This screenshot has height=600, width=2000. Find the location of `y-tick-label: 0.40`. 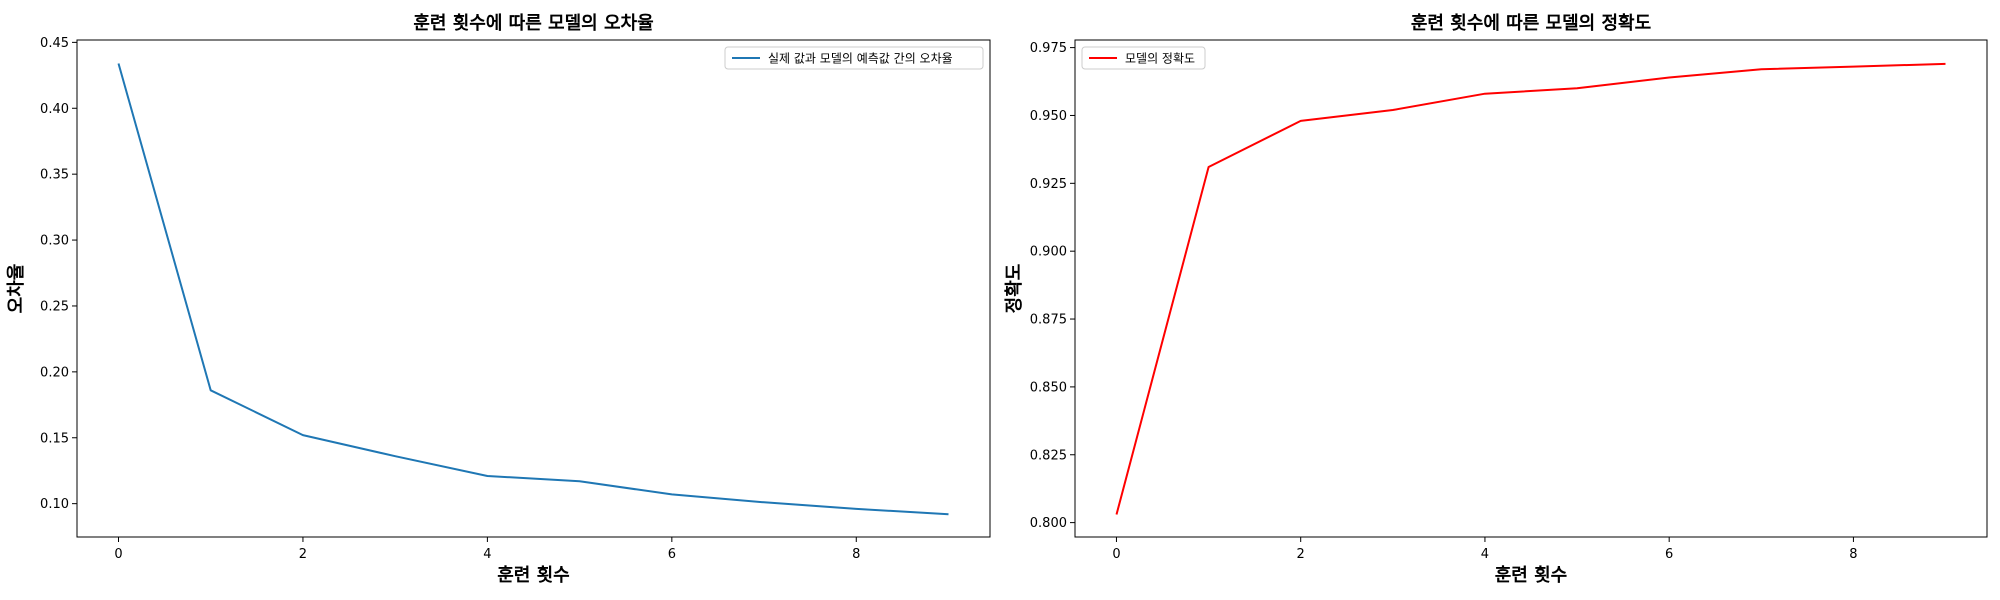

y-tick-label: 0.40 is located at coordinates (54, 109).